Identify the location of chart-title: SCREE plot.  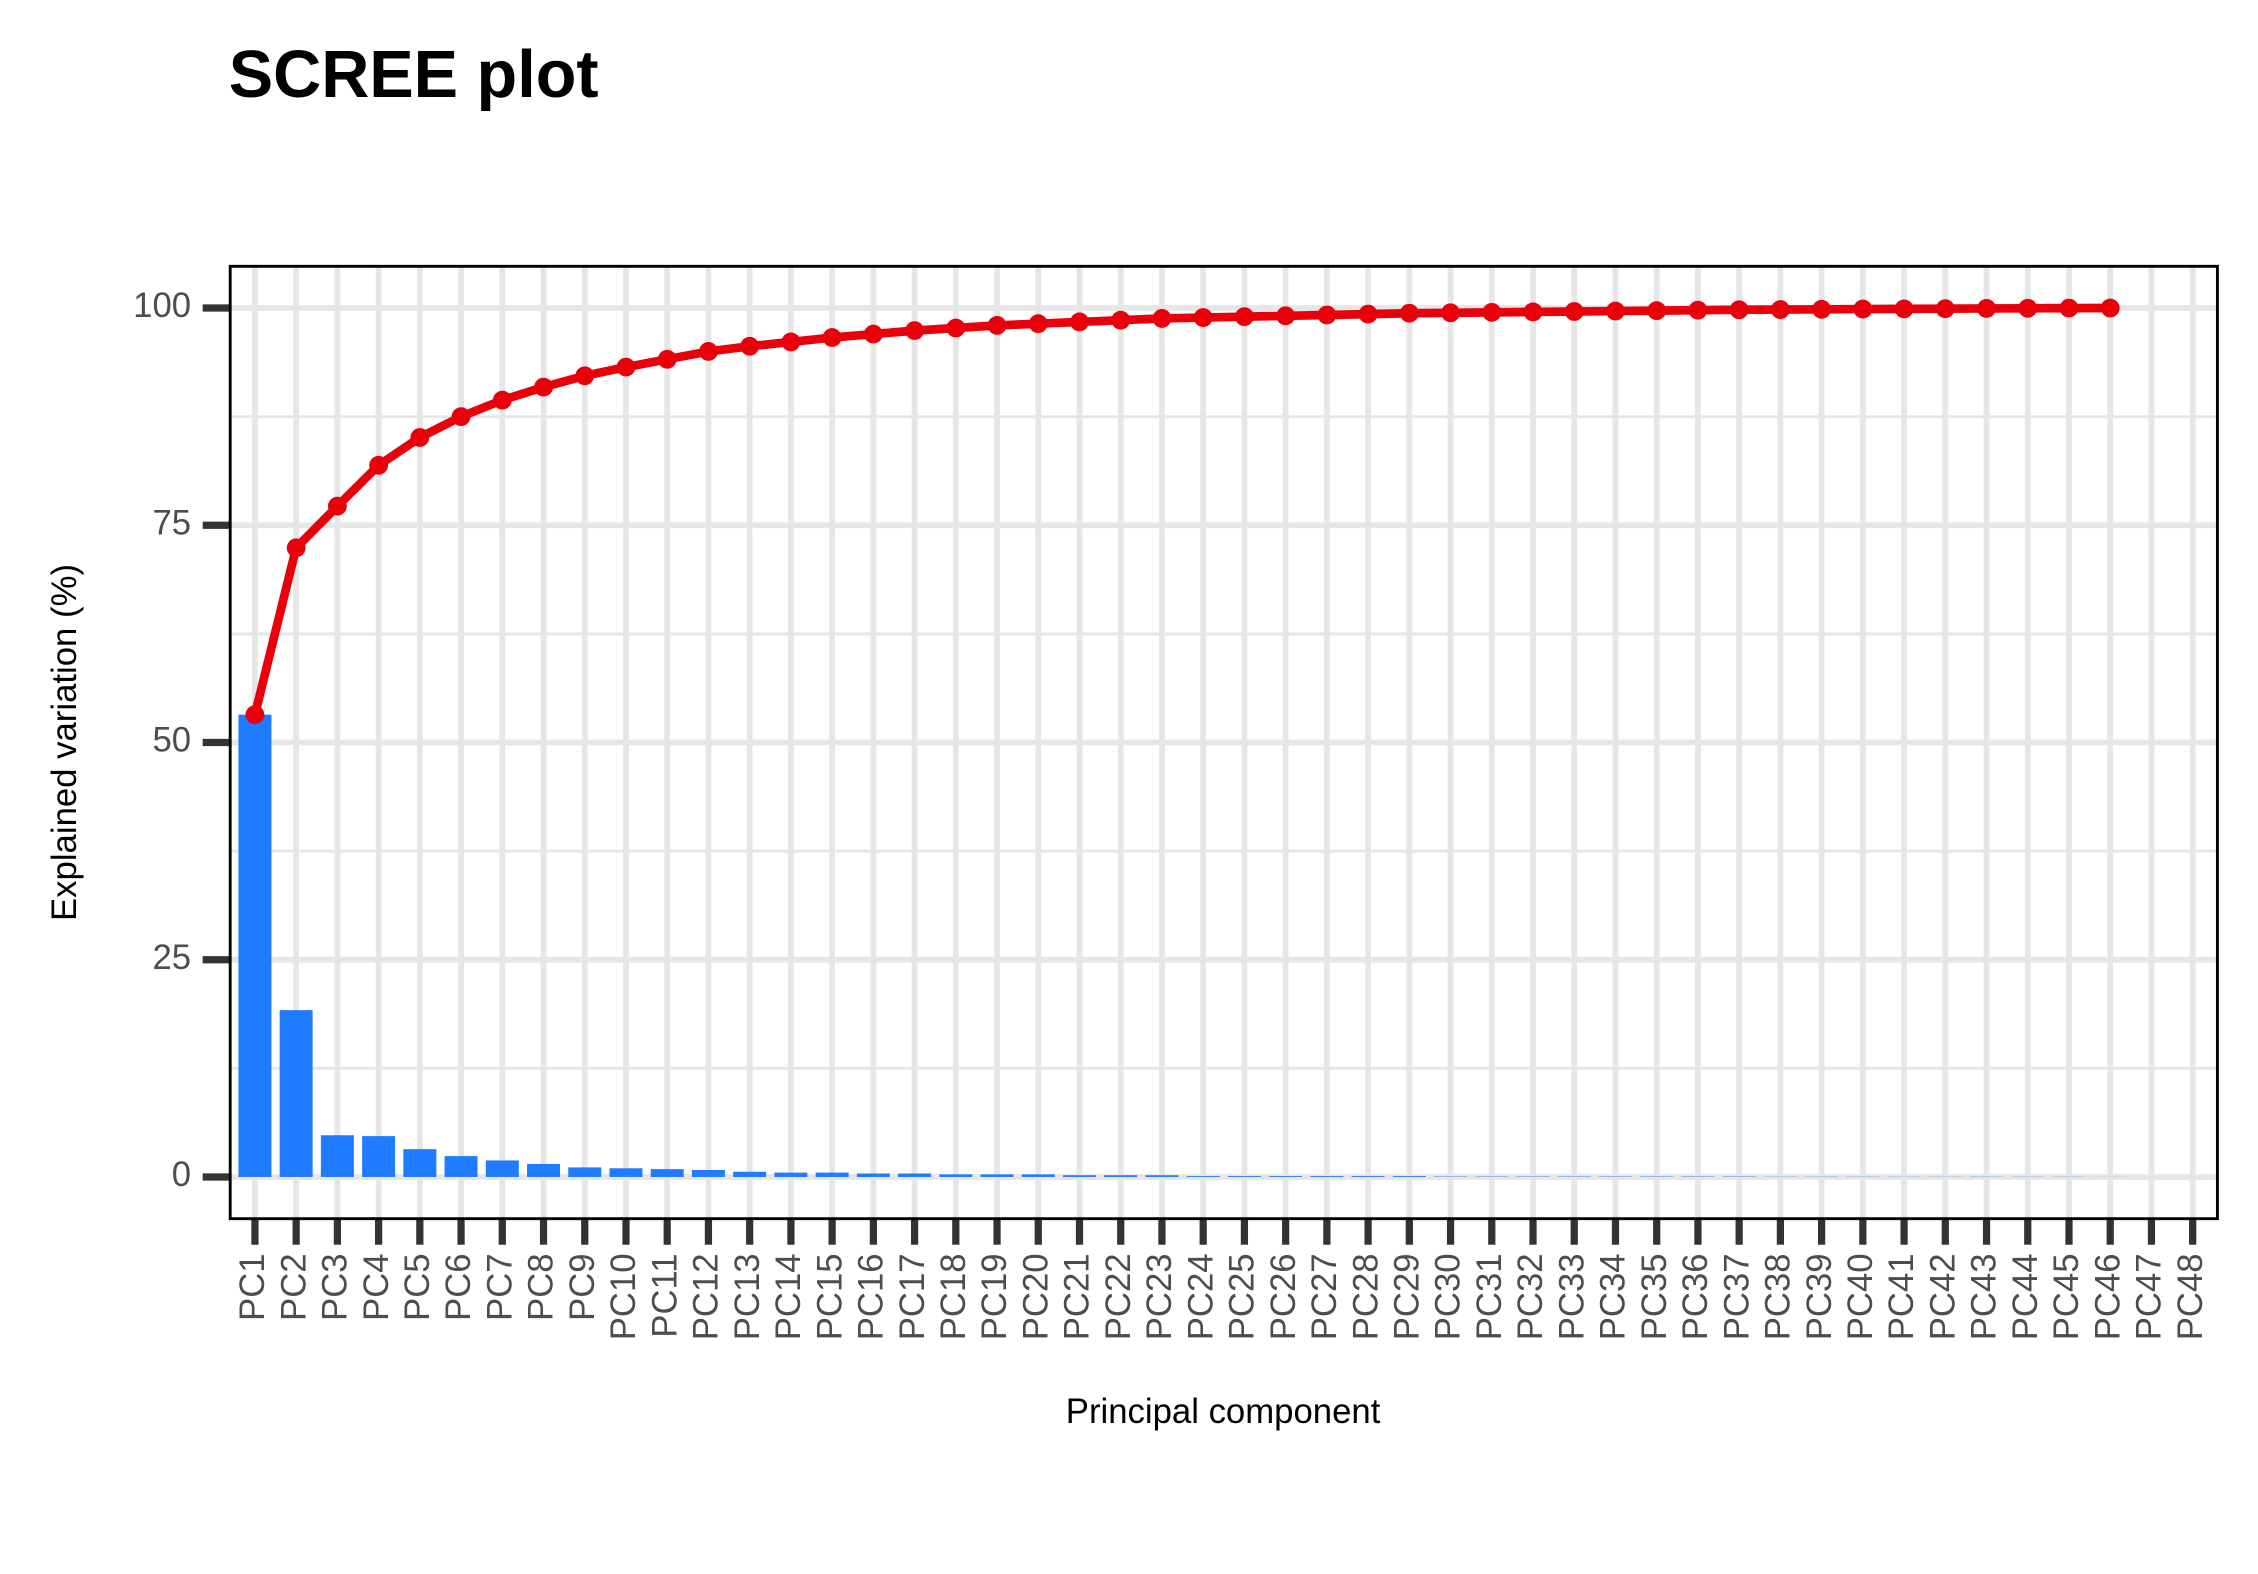
(414, 75).